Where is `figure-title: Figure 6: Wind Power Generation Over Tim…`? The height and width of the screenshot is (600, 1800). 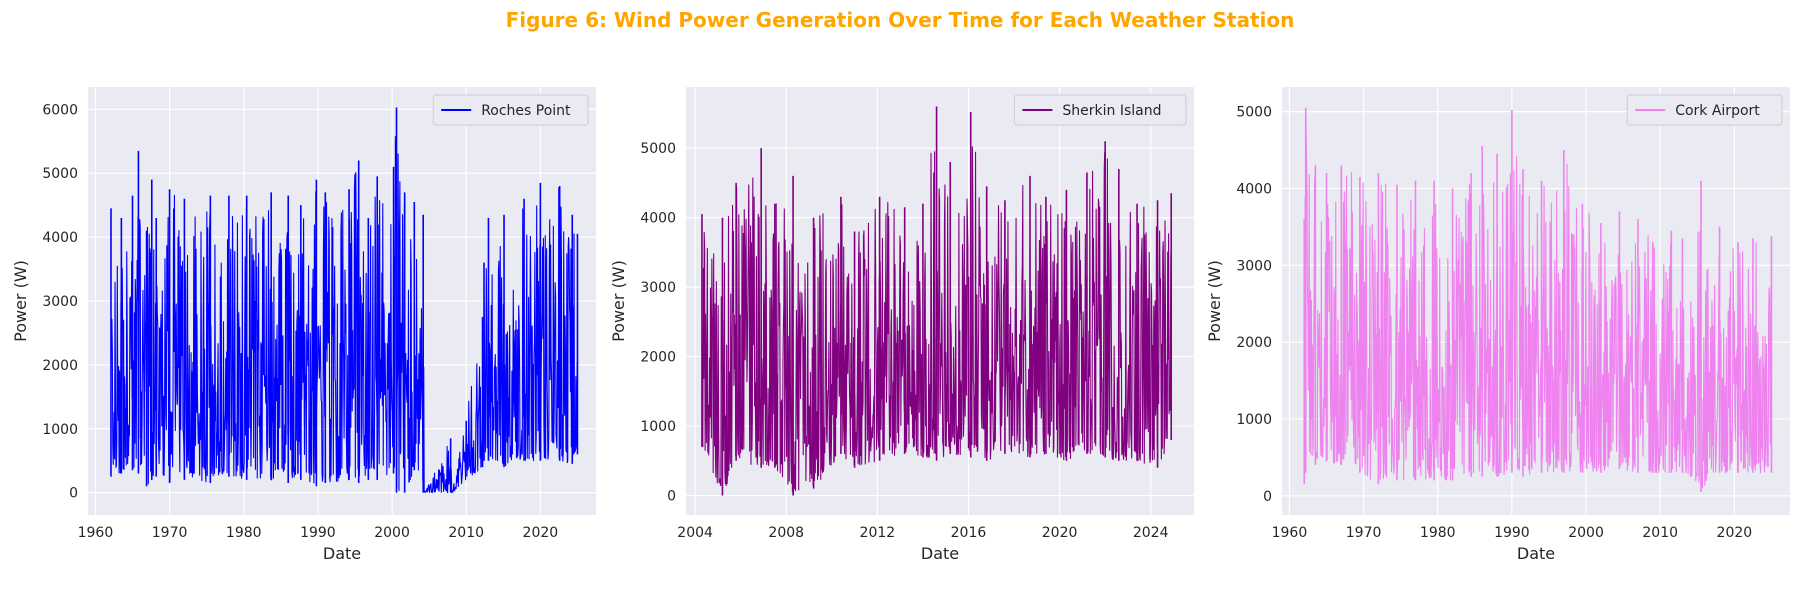
figure-title: Figure 6: Wind Power Generation Over Tim… is located at coordinates (900, 20).